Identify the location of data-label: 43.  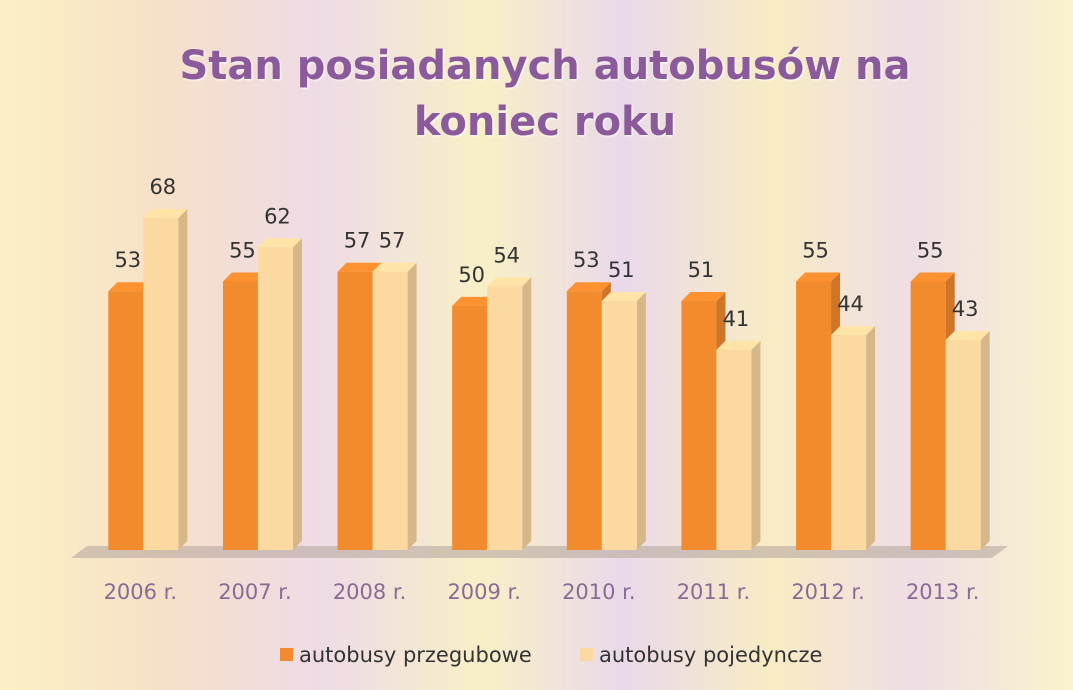
(965, 309).